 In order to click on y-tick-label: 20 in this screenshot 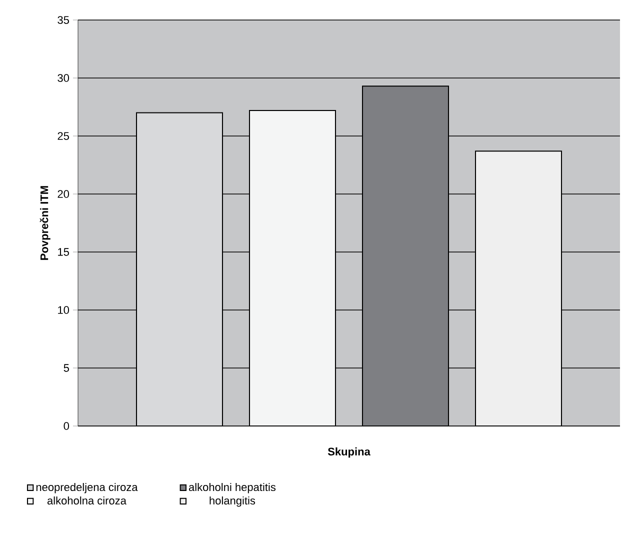, I will do `click(64, 194)`.